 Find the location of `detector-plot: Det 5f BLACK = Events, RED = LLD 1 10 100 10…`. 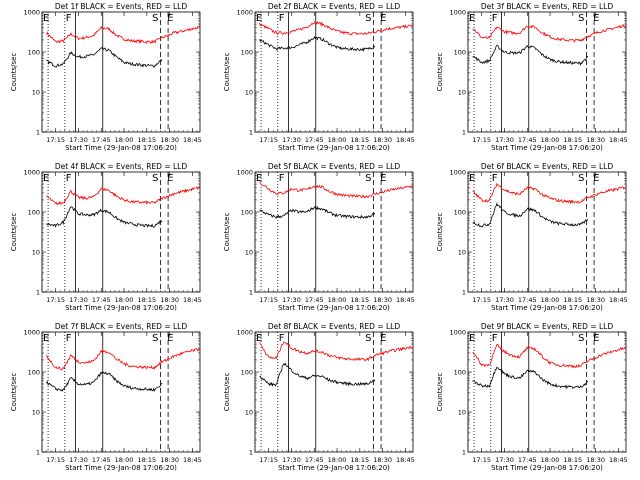

detector-plot: Det 5f BLACK = Events, RED = LLD 1 10 100 10… is located at coordinates (319, 237).